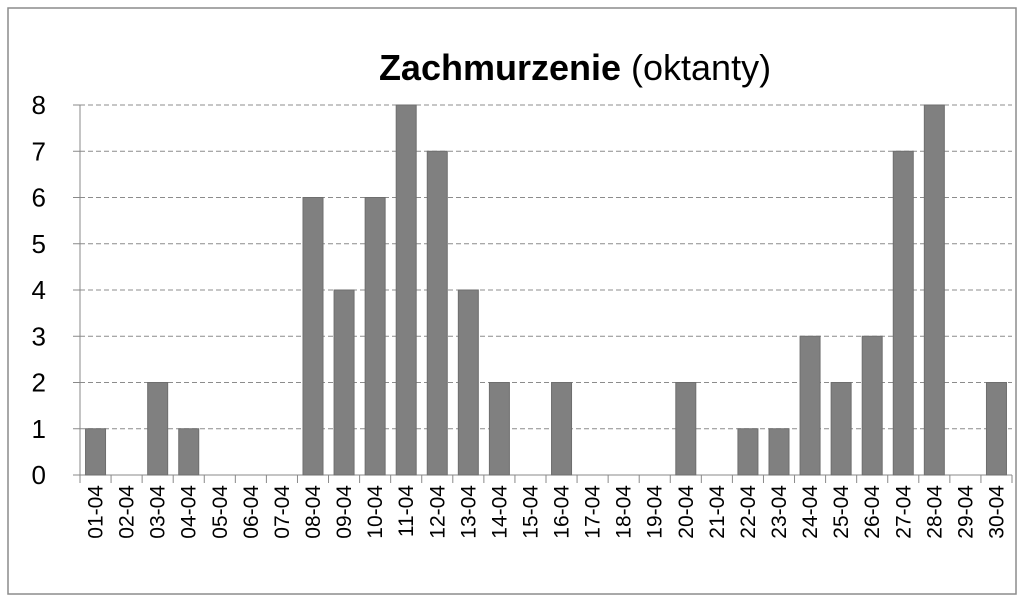 The image size is (1022, 602). I want to click on x-tick-label: 12-04, so click(437, 512).